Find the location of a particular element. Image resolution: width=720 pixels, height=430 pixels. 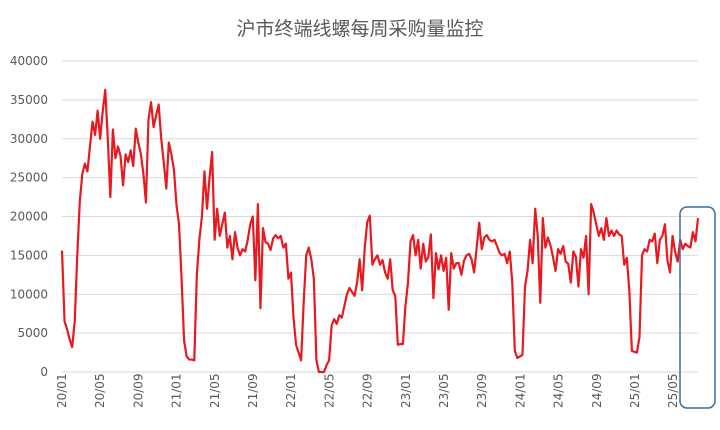

x-tick-label: 21/09 is located at coordinates (253, 390).